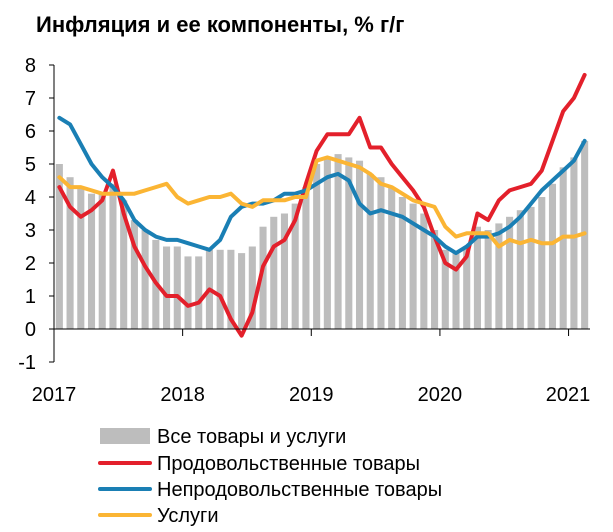 This screenshot has height=532, width=613. Describe the element at coordinates (299, 490) in the screenshot. I see `legend-label-2: Непродовольственные товары` at that location.